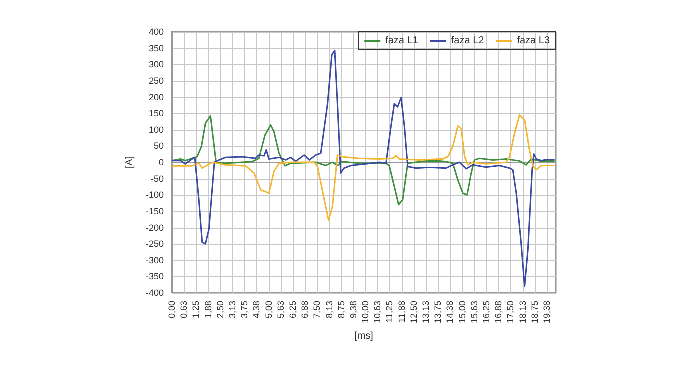 The image size is (700, 367). I want to click on x-axis-title: [ms], so click(364, 336).